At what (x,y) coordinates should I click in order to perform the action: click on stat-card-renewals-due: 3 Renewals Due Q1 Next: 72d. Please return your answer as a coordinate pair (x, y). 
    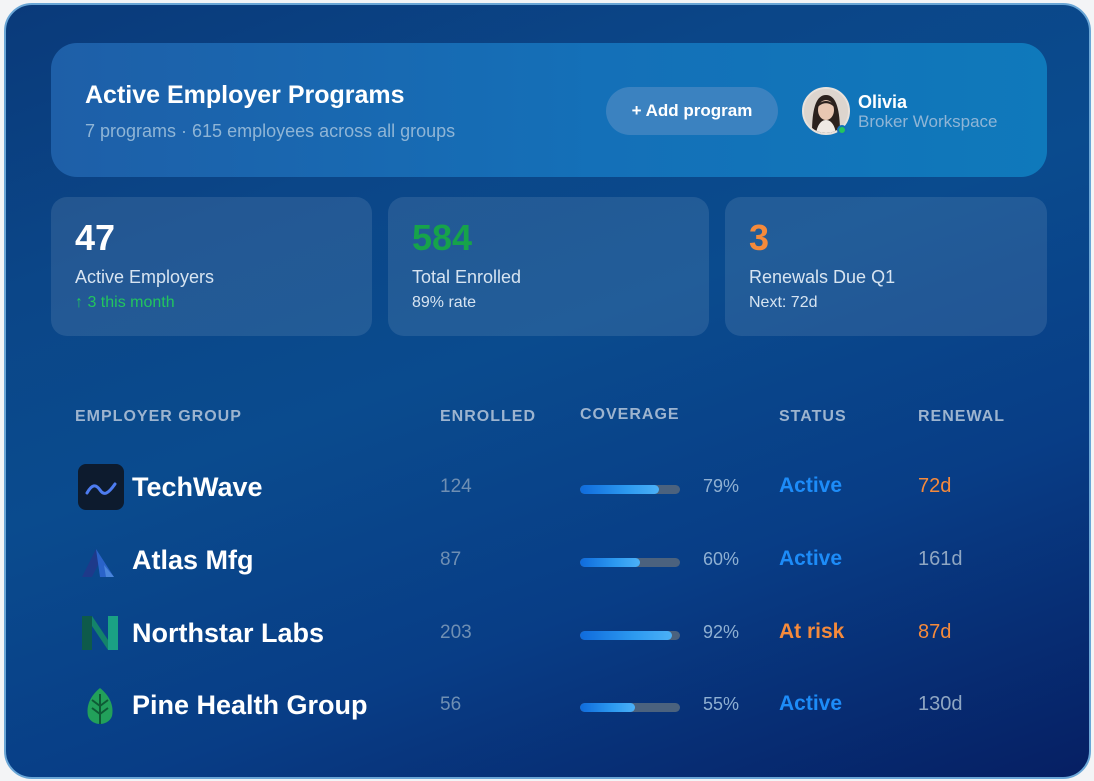
    Looking at the image, I should click on (886, 266).